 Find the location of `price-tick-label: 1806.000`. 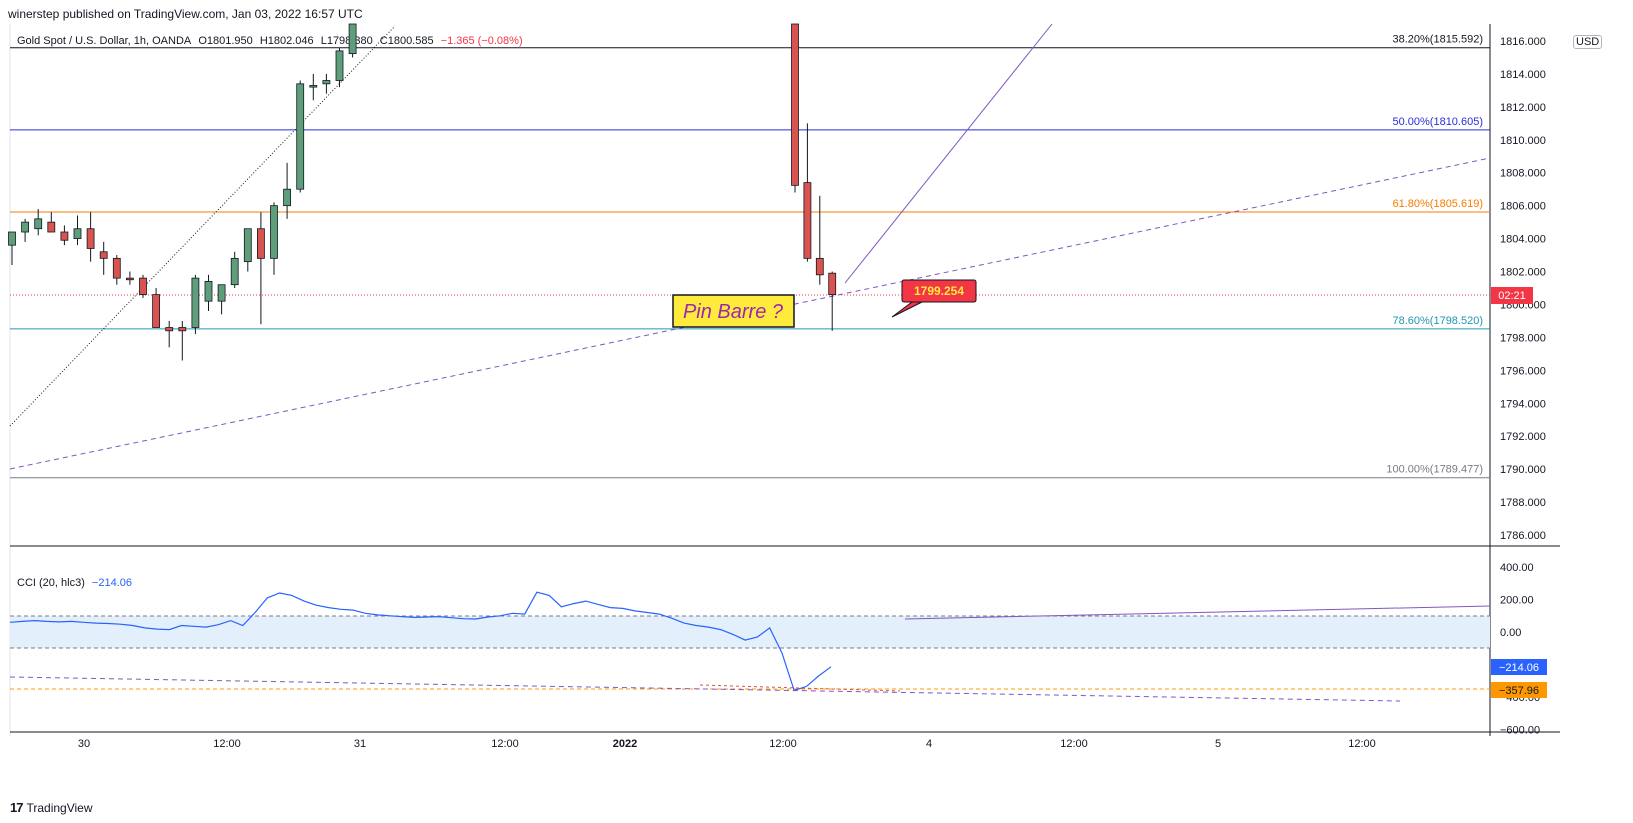

price-tick-label: 1806.000 is located at coordinates (1523, 207).